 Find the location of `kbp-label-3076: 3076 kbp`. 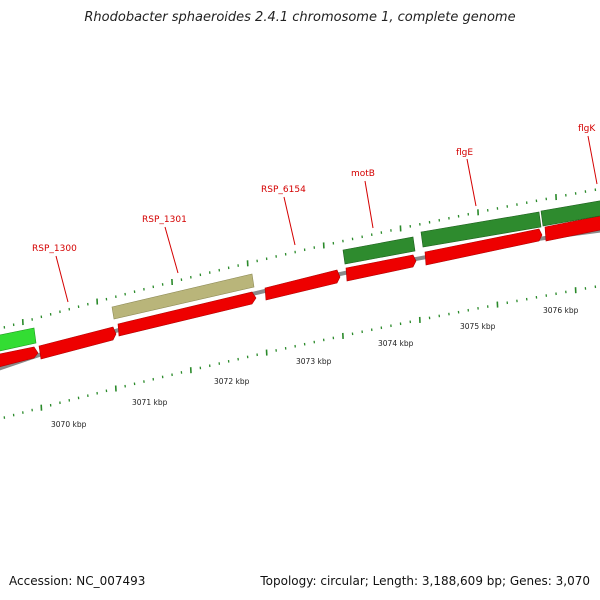

kbp-label-3076: 3076 kbp is located at coordinates (561, 310).